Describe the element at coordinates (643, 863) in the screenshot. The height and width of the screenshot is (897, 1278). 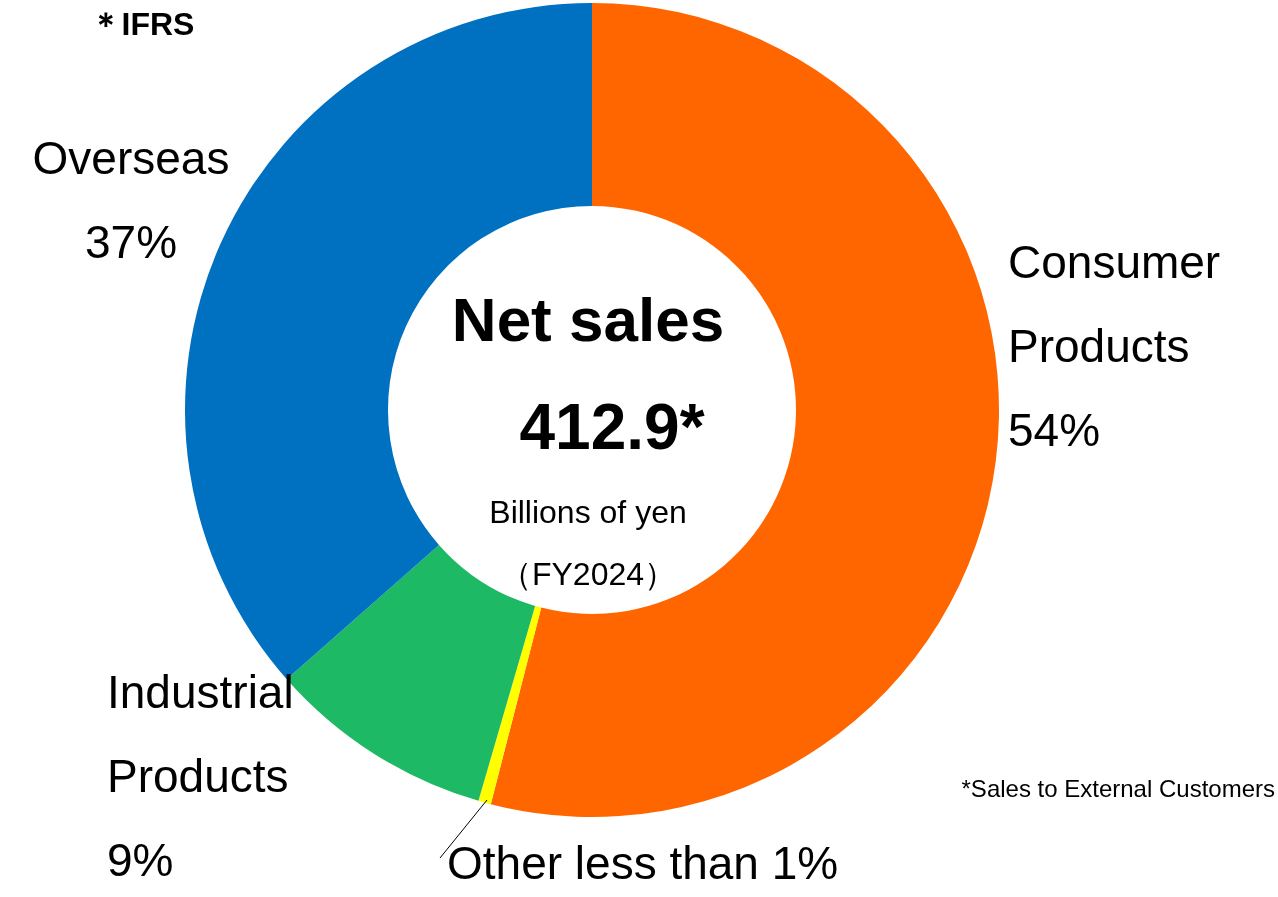
I see `slice-label: Other less than 1%` at that location.